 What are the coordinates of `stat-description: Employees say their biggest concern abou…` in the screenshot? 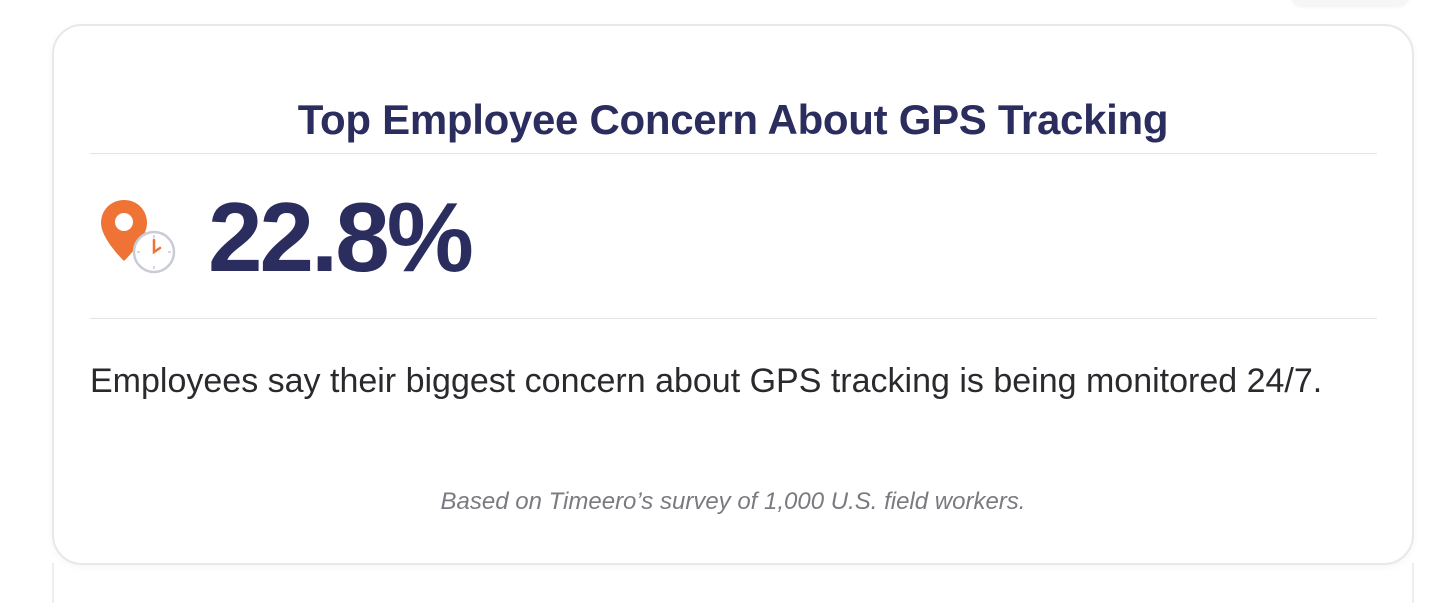 It's located at (706, 381).